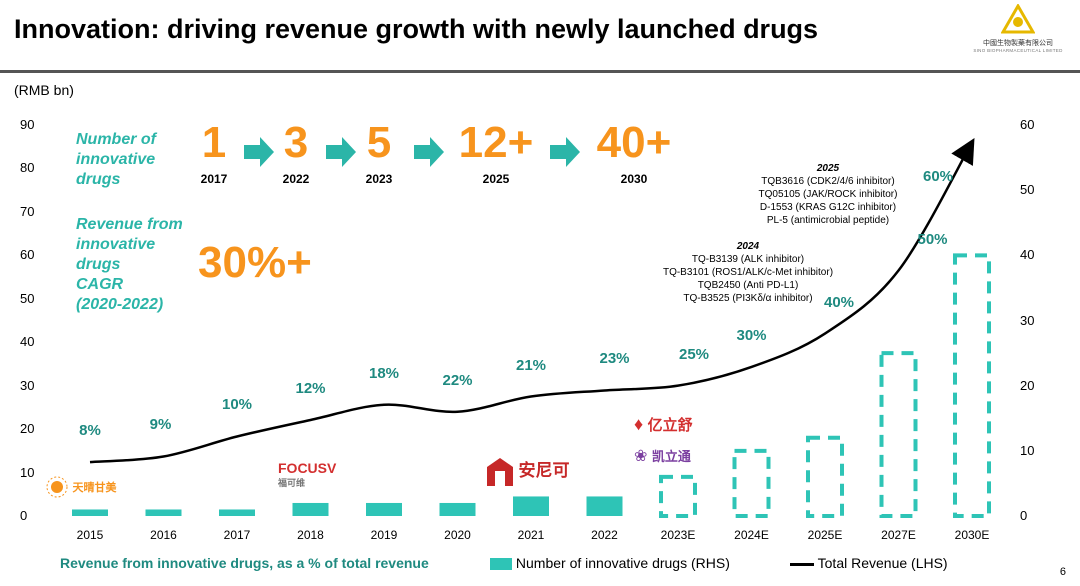 This screenshot has width=1080, height=586. What do you see at coordinates (27, 298) in the screenshot?
I see `left-axis-tick: 50` at bounding box center [27, 298].